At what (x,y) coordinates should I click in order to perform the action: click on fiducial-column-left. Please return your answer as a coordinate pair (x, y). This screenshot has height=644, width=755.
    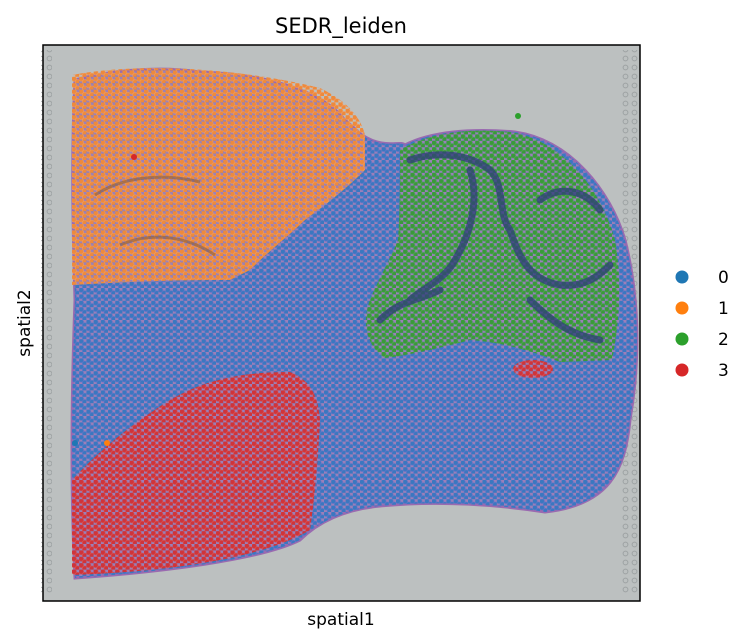
    Looking at the image, I should click on (46, 322).